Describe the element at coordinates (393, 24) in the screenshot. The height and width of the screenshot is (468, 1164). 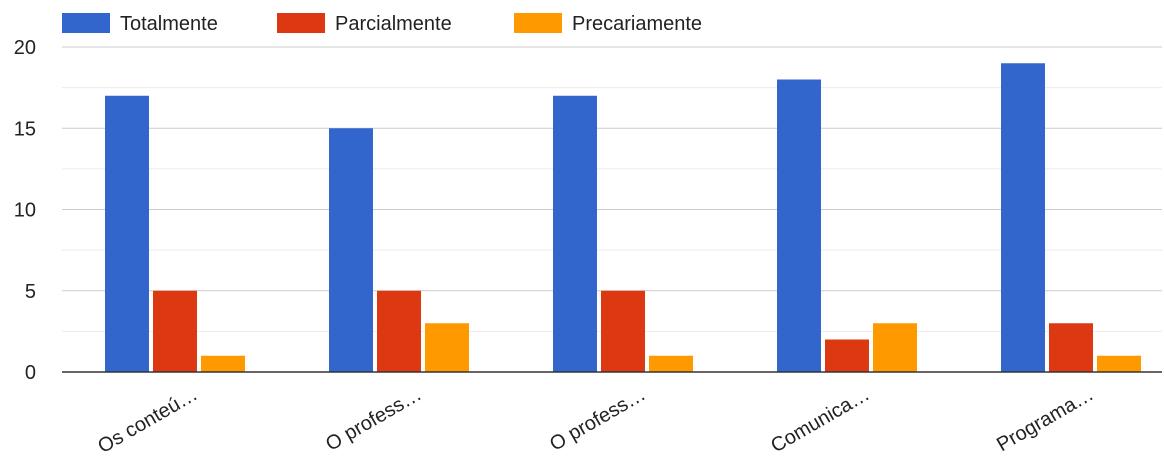
I see `legend-label: Parcialmente` at that location.